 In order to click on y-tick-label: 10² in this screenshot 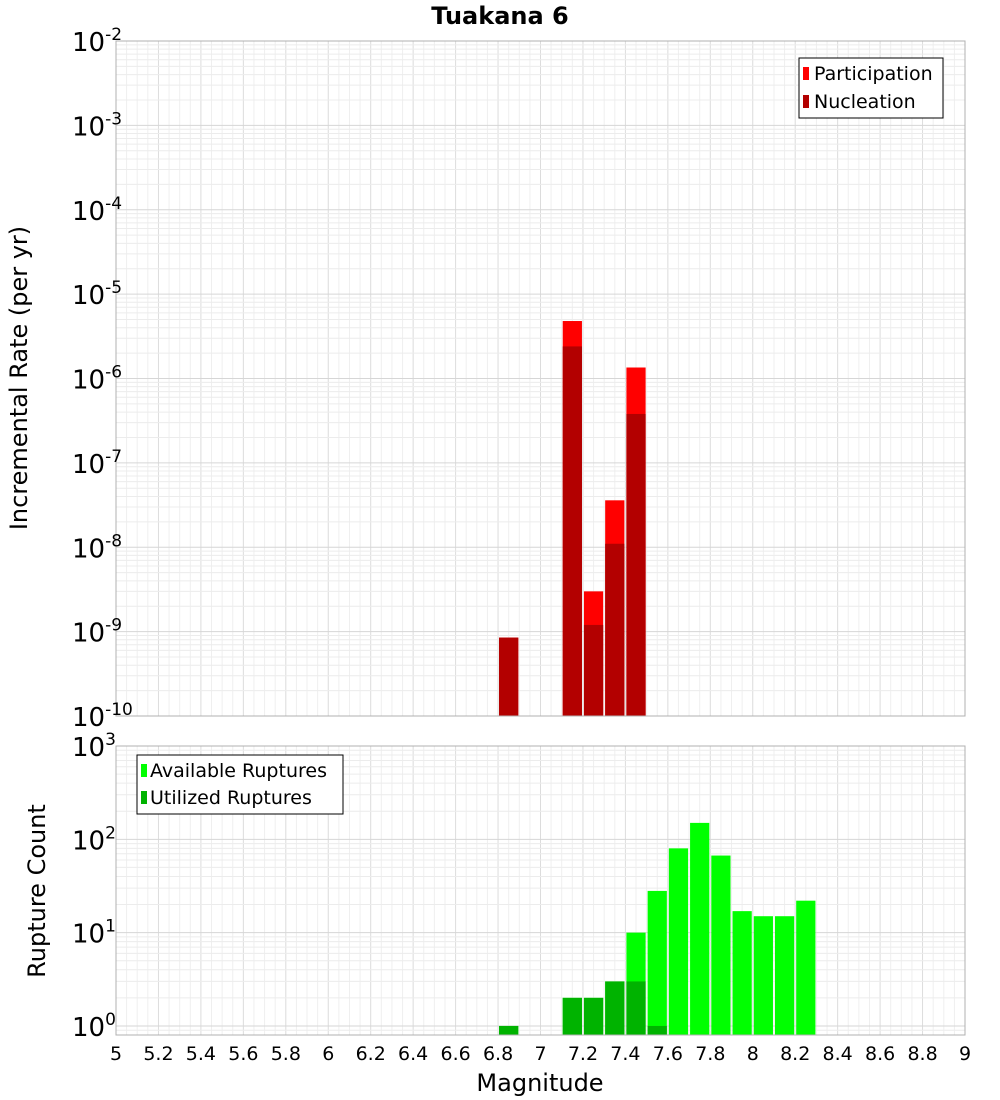, I will do `click(94, 839)`.